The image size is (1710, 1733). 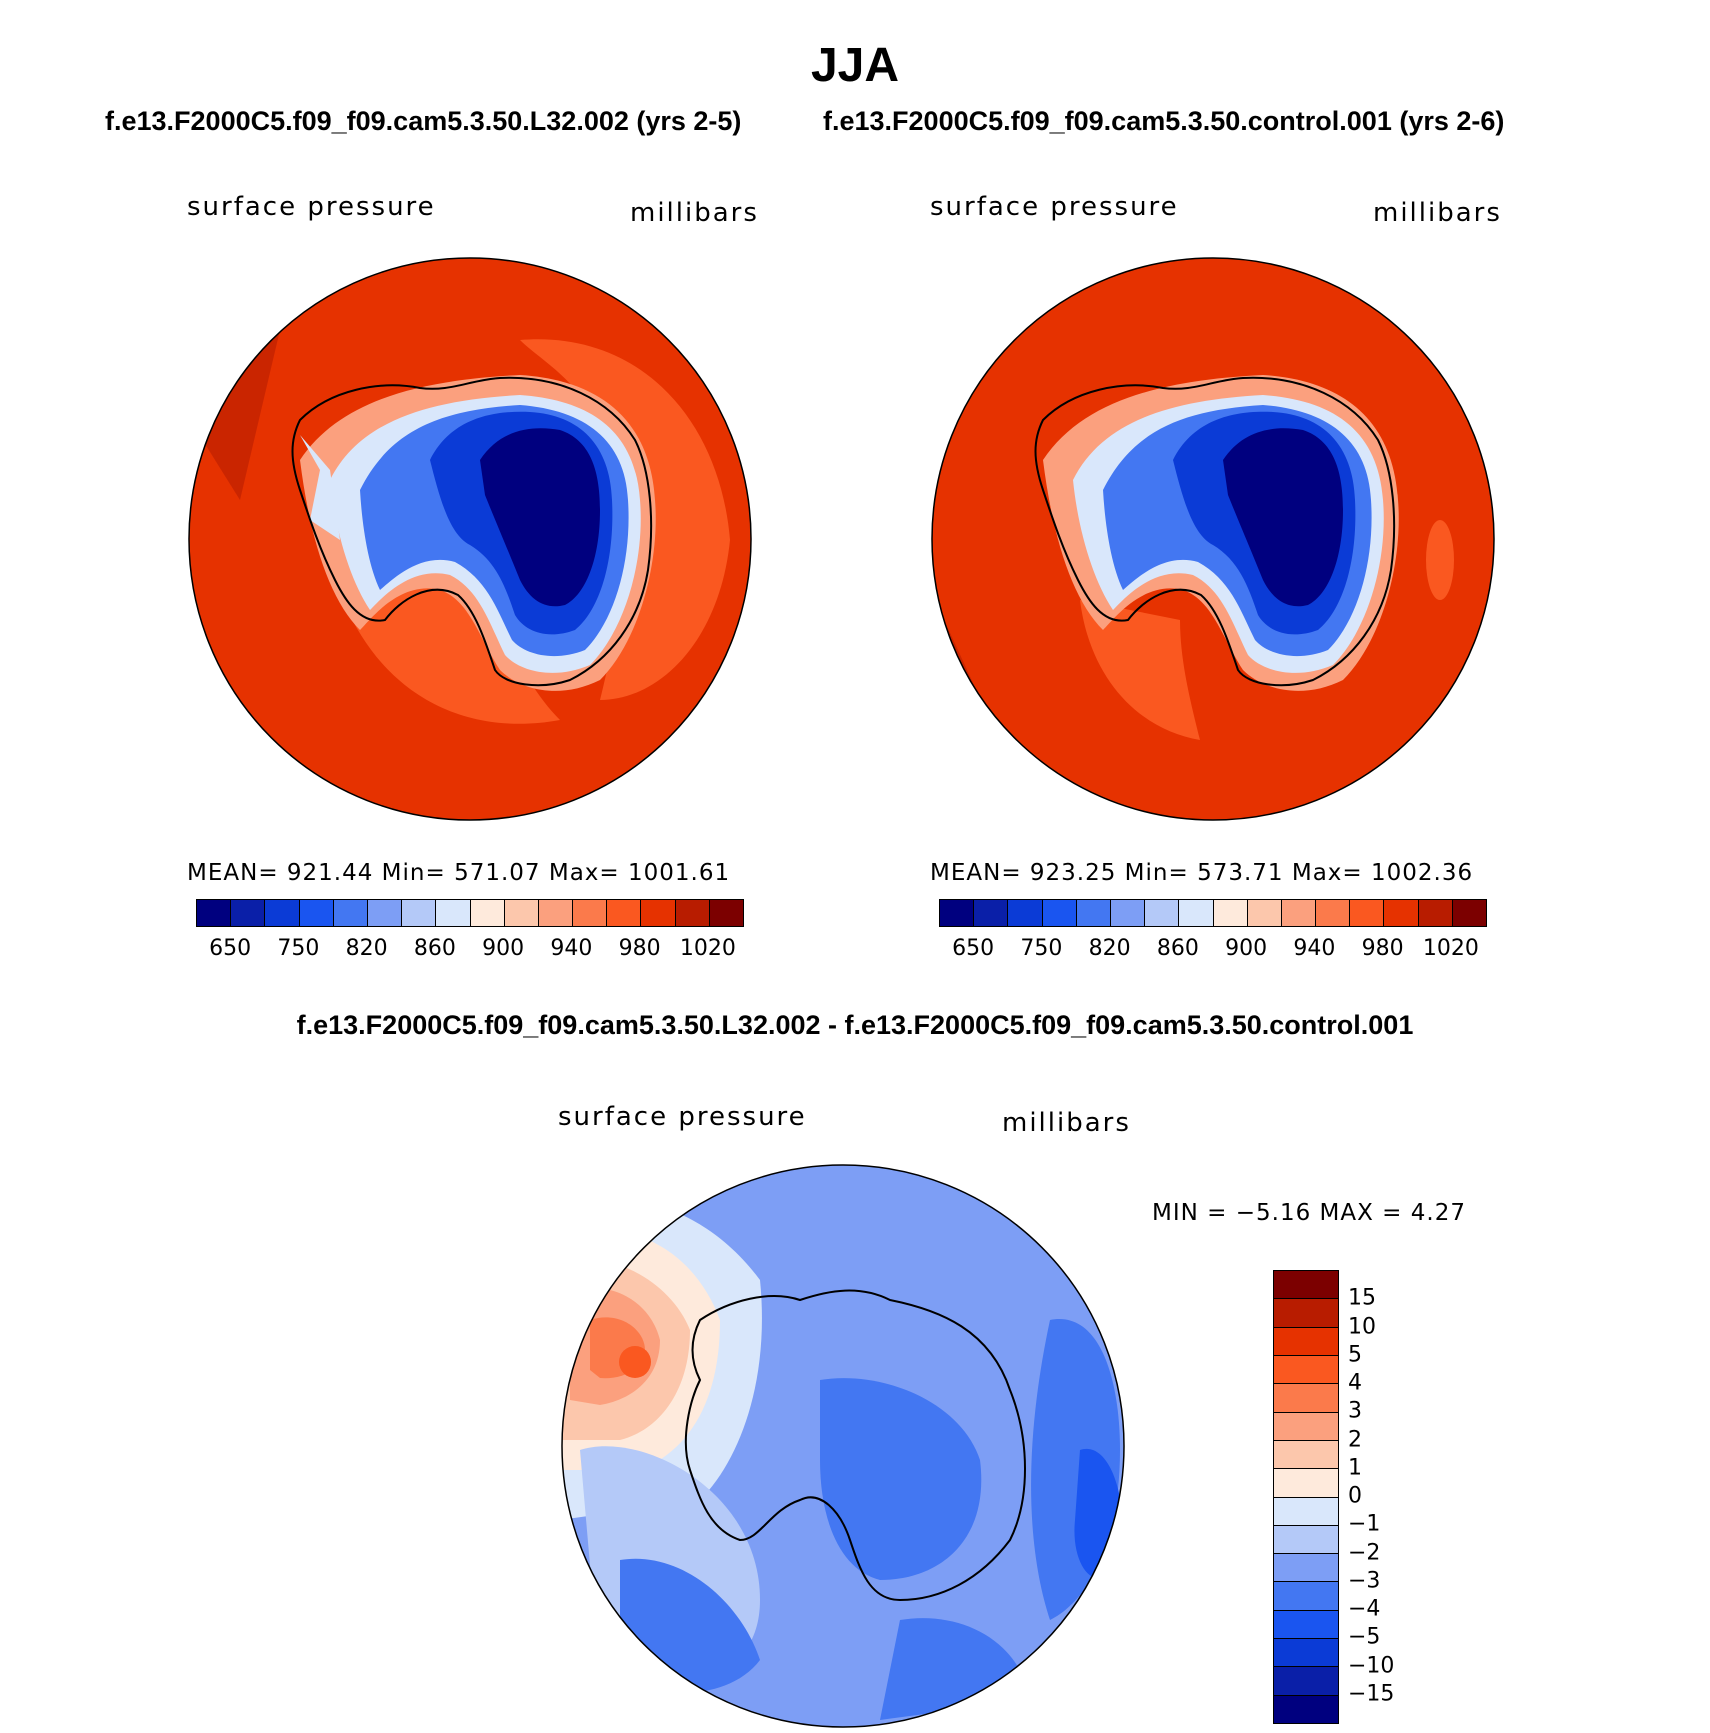 What do you see at coordinates (1355, 1383) in the screenshot?
I see `colorbar-tick-label: 4` at bounding box center [1355, 1383].